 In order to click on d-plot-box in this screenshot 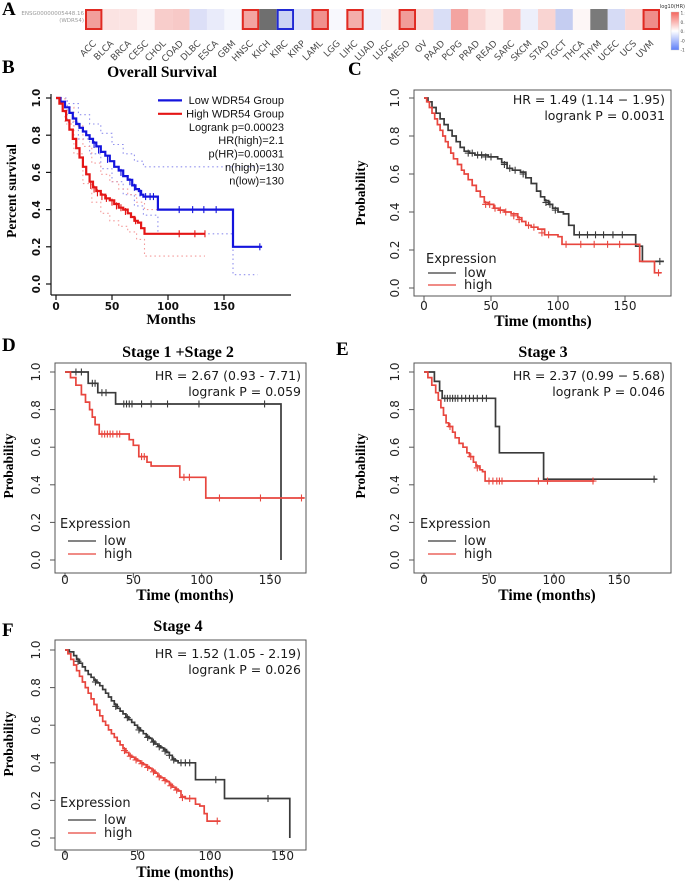, I will do `click(180, 468)`.